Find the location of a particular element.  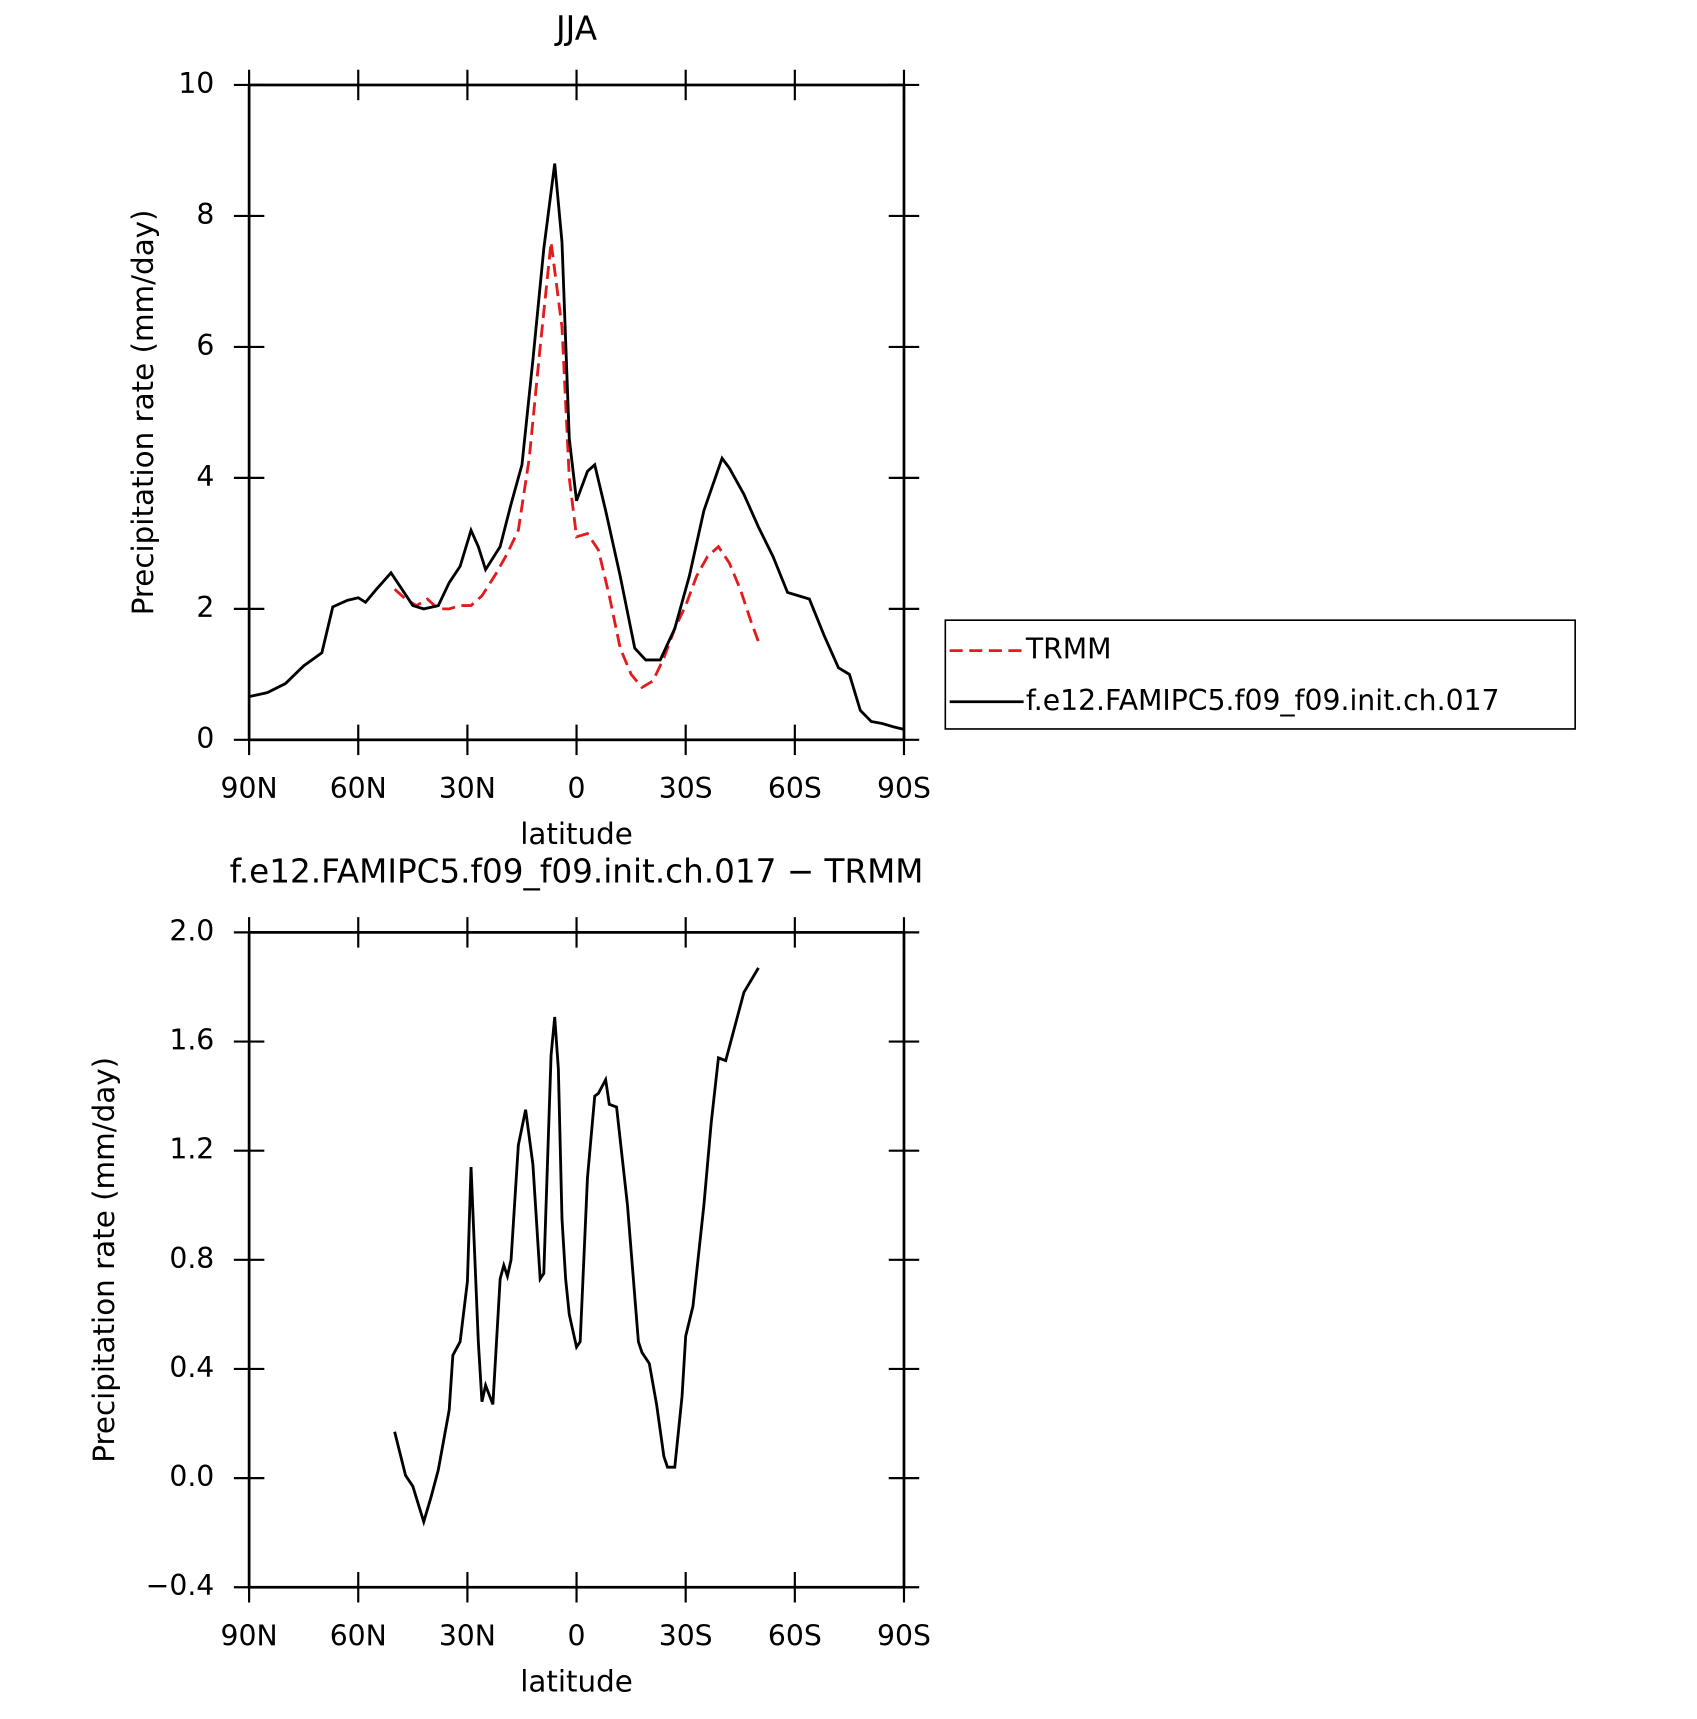

y-tick-label: 1.2 is located at coordinates (191, 1149).